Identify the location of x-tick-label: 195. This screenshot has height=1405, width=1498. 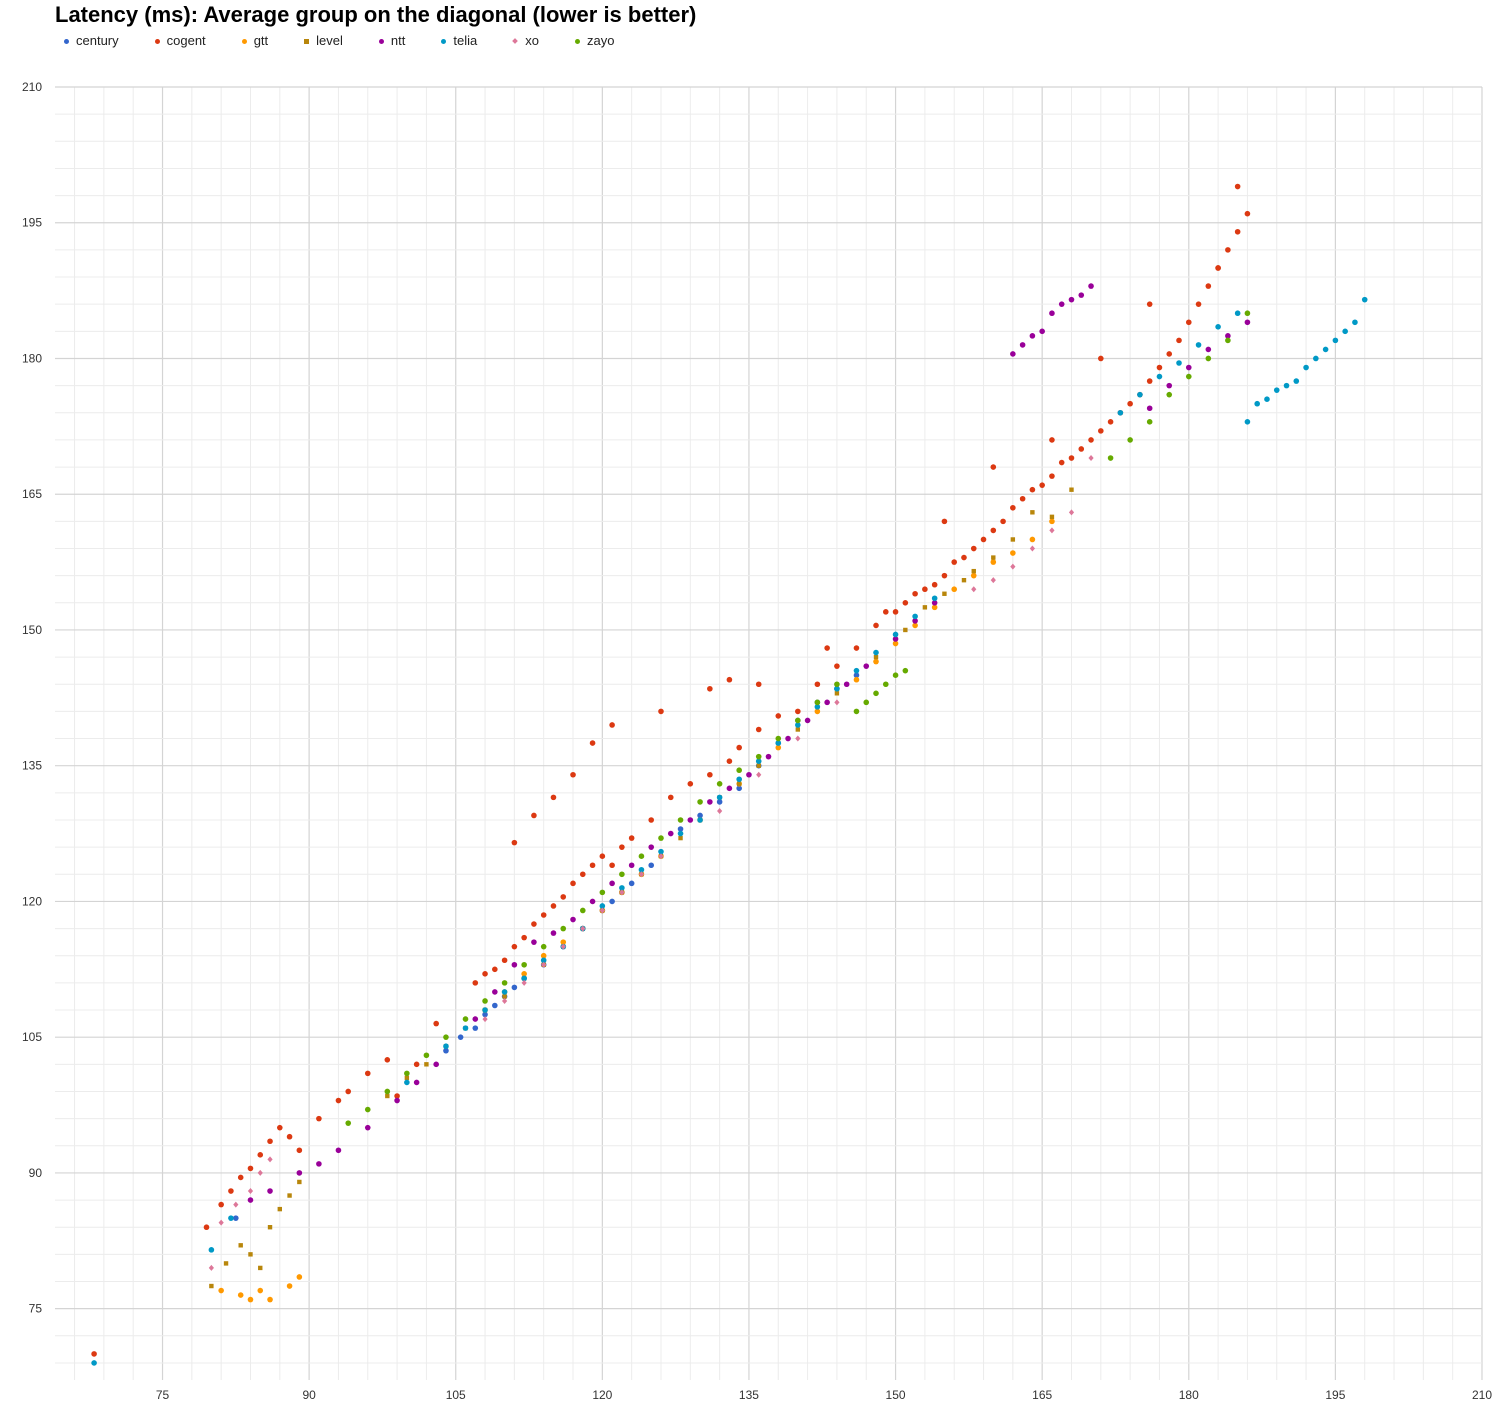
(1335, 1395).